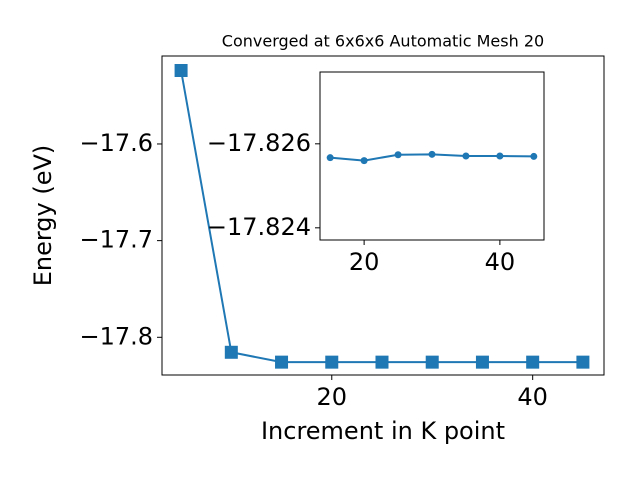 The height and width of the screenshot is (480, 640). I want to click on y-tick-label: −17.6, so click(116, 143).